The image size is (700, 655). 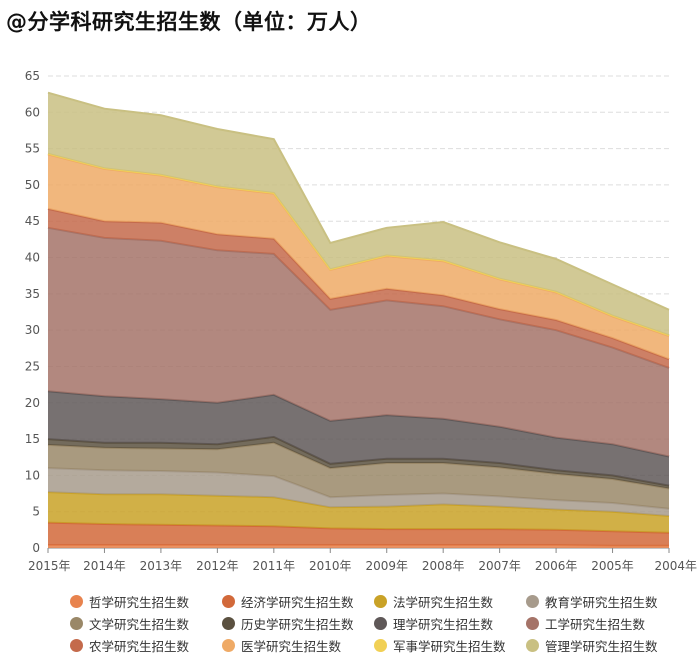 I want to click on chart-title: @分学科研究生招生数（单位：万人）, so click(x=189, y=22).